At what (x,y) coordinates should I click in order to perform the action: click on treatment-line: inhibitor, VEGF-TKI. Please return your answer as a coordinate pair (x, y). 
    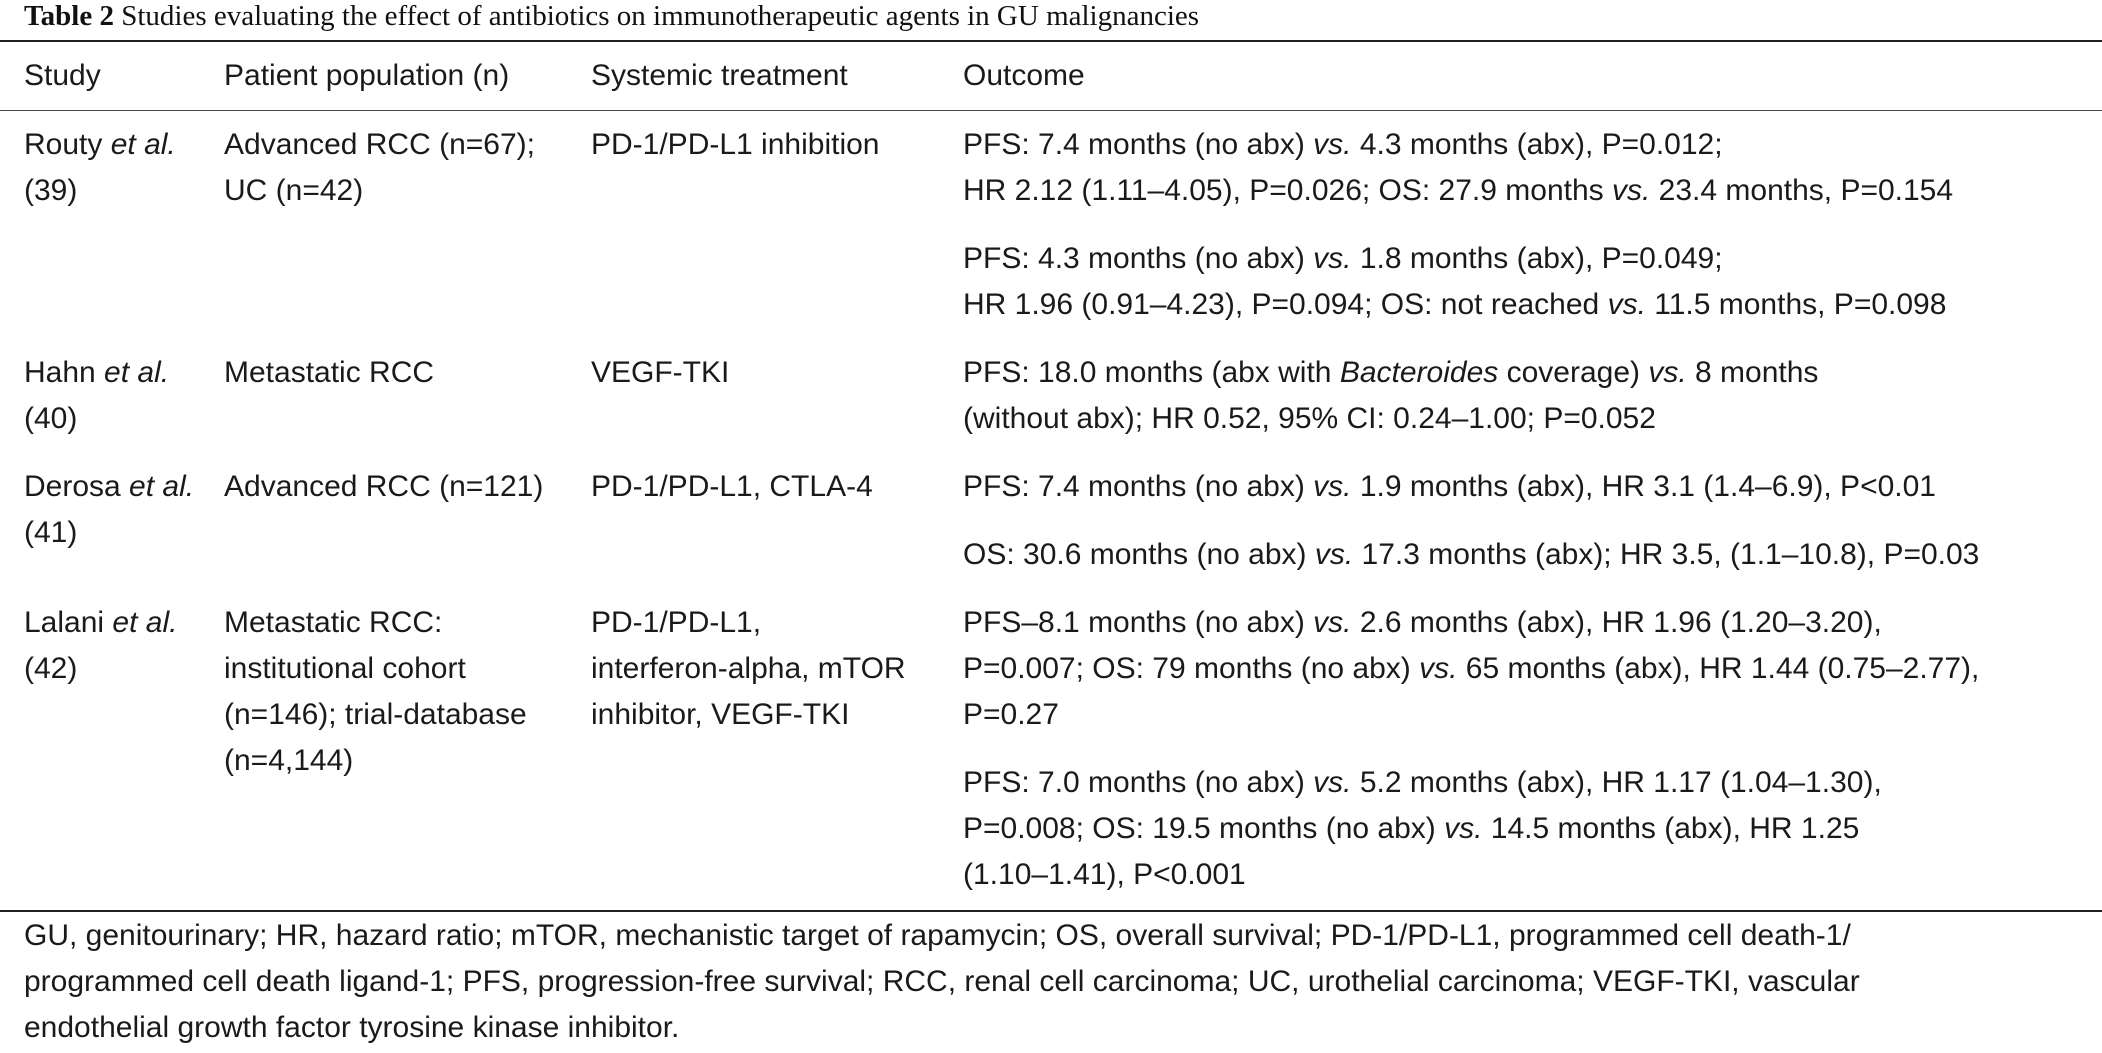
    Looking at the image, I should click on (720, 714).